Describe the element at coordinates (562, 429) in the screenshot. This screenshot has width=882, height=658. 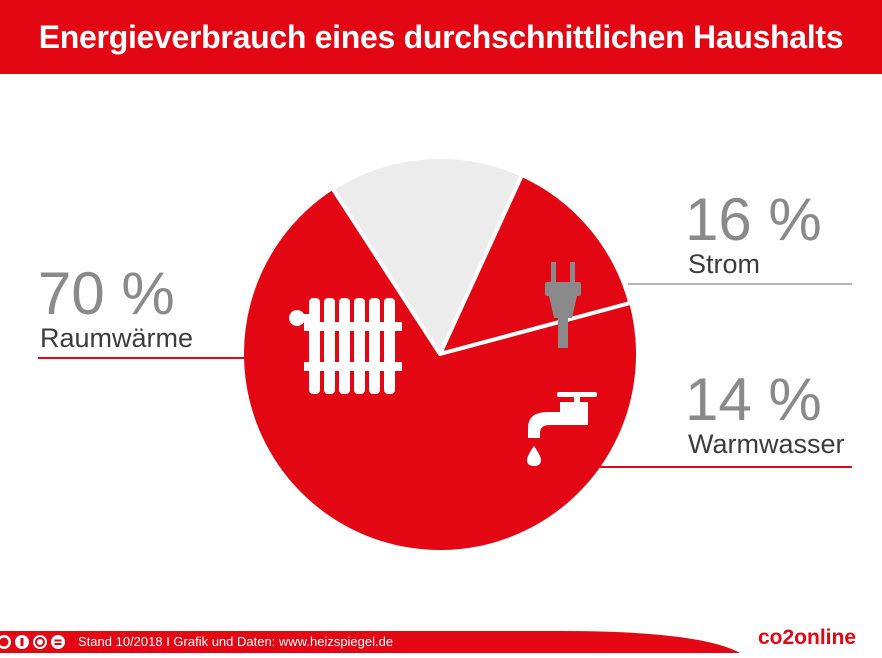
I see `faucet-icon` at that location.